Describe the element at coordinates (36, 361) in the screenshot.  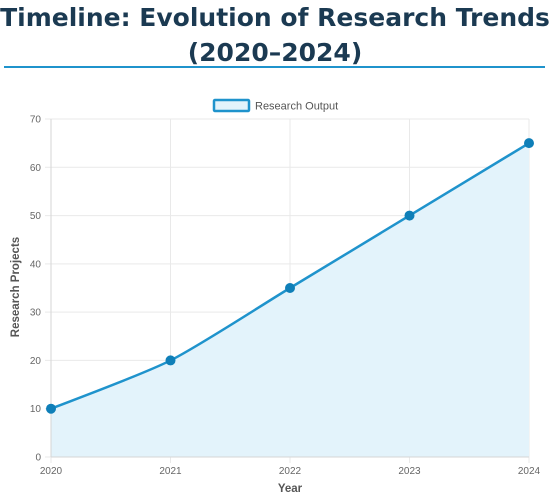
I see `y-tick-label: 20` at that location.